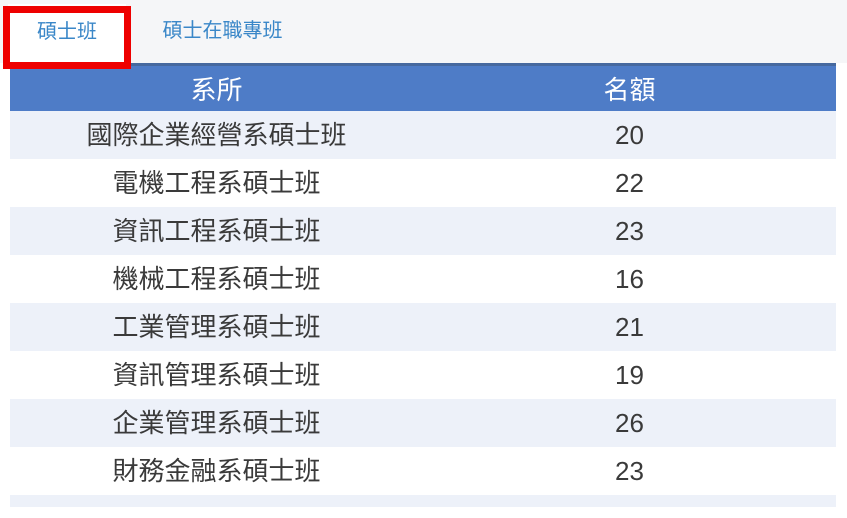 The width and height of the screenshot is (847, 518). What do you see at coordinates (629, 375) in the screenshot?
I see `quota-cell: 19` at bounding box center [629, 375].